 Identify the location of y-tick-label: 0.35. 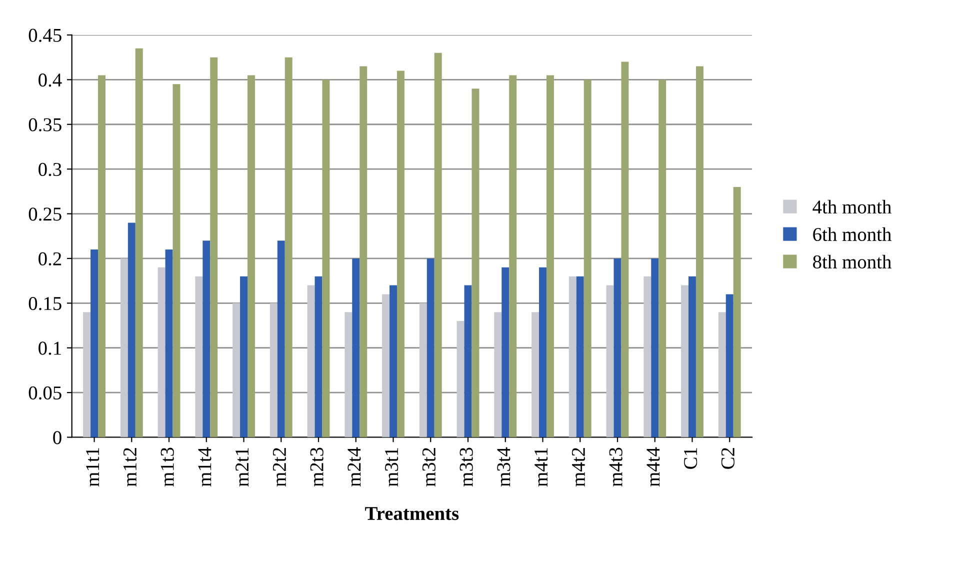
(45, 125).